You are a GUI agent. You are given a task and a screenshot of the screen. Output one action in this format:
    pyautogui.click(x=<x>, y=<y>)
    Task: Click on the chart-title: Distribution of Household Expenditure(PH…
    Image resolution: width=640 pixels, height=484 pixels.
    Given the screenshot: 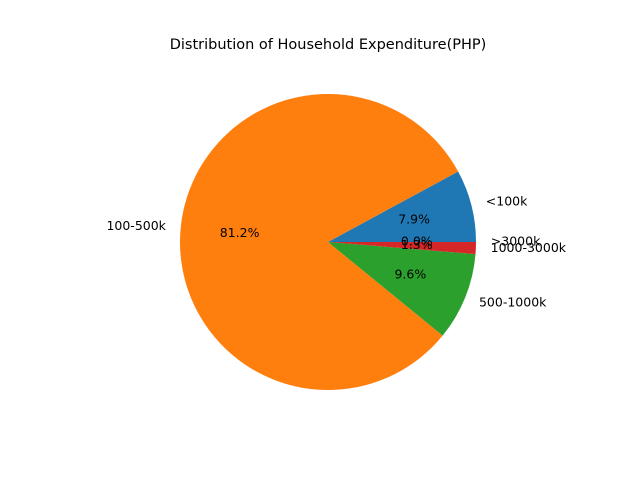 What is the action you would take?
    pyautogui.click(x=328, y=45)
    